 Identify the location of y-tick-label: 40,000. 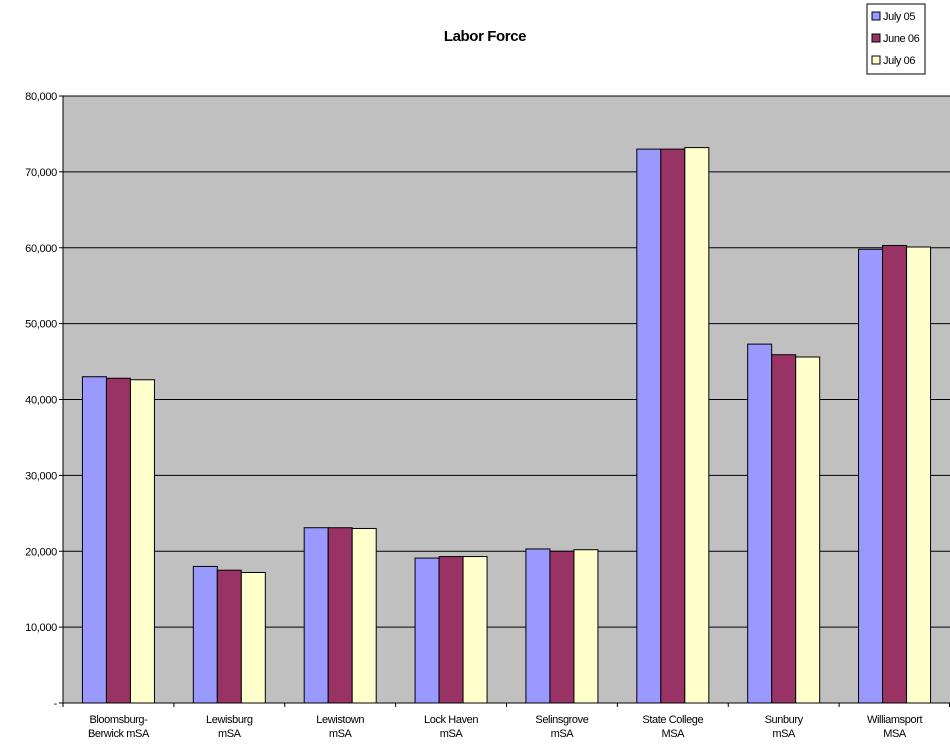
(41, 401).